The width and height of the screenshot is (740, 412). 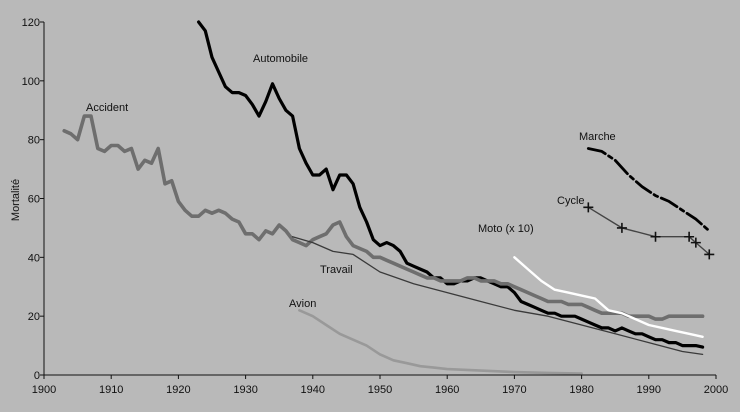 What do you see at coordinates (506, 229) in the screenshot?
I see `moto-x-10-series-label: Moto (x 10)` at bounding box center [506, 229].